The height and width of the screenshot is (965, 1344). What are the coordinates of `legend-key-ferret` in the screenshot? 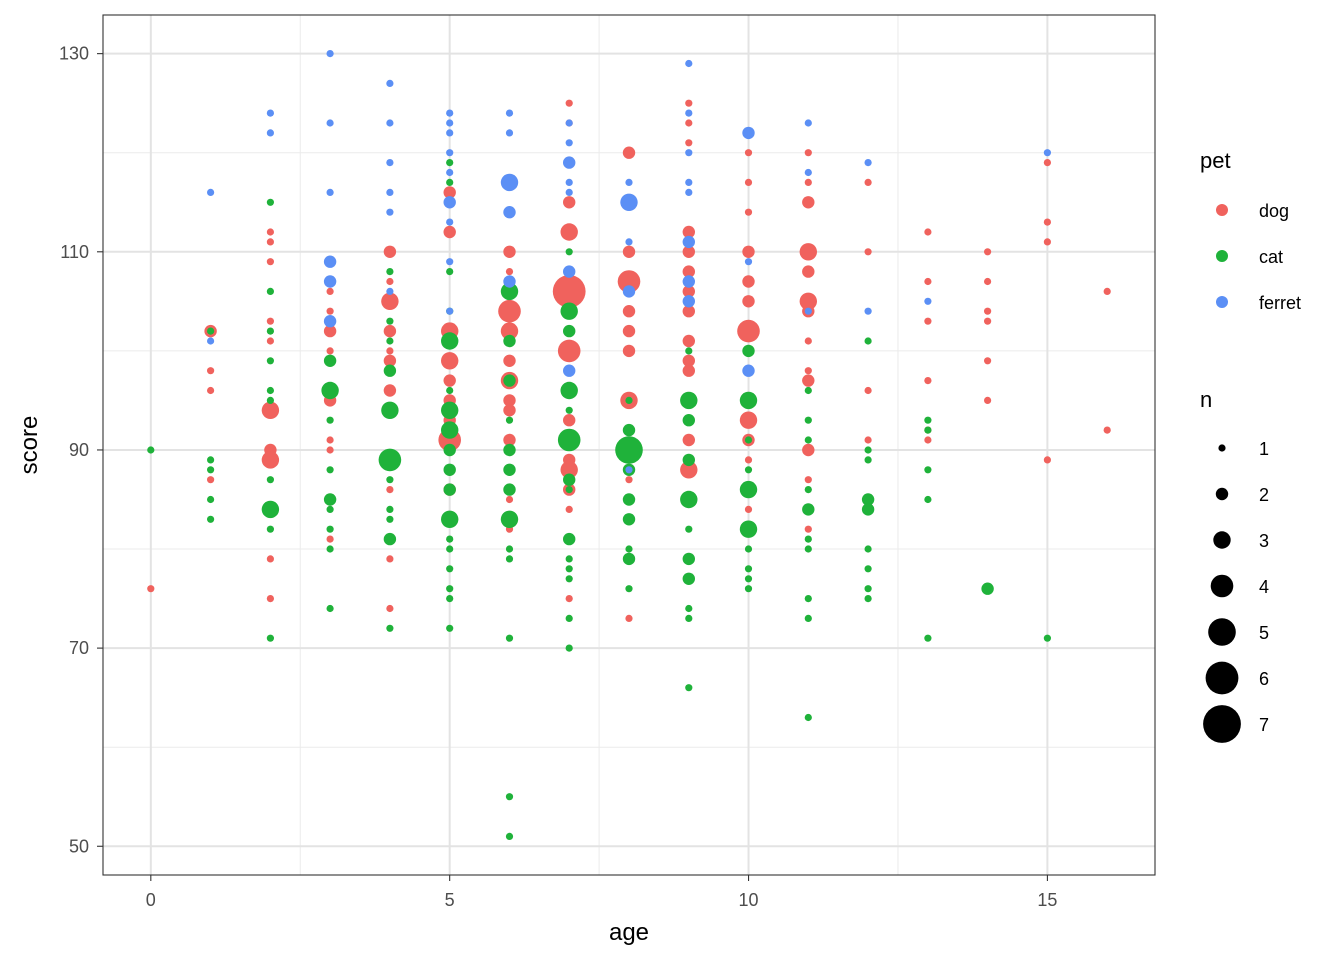 It's located at (1222, 302).